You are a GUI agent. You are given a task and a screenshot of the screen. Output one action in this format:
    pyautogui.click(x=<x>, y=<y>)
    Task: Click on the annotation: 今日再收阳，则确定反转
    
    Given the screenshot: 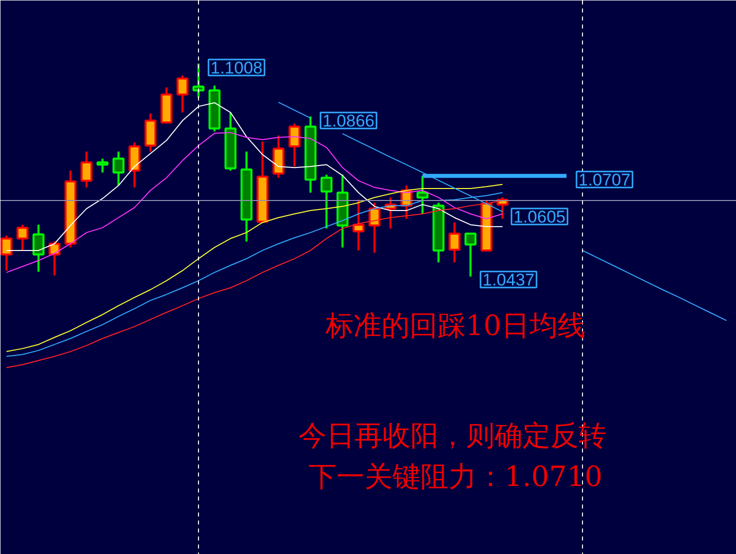 What is the action you would take?
    pyautogui.click(x=452, y=435)
    